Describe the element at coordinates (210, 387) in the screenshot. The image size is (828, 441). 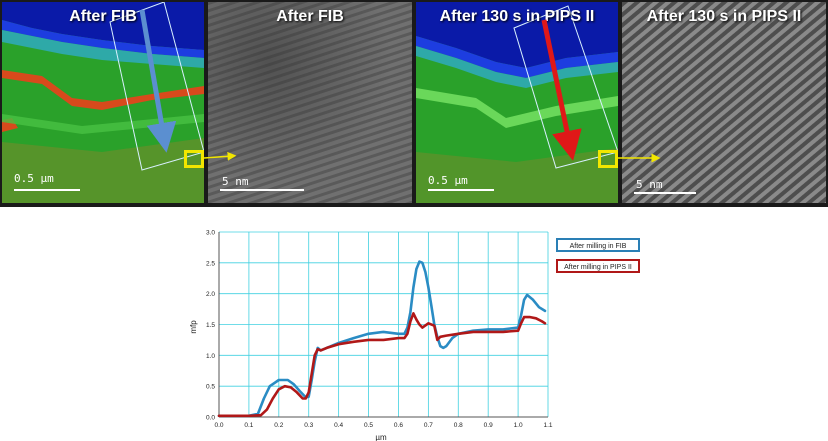
I see `y-tick-label: 0.5` at that location.